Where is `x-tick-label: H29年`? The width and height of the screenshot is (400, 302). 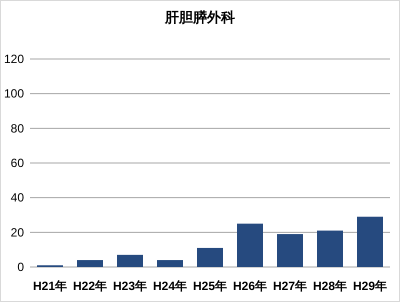 x-tick-label: H29年 is located at coordinates (370, 286).